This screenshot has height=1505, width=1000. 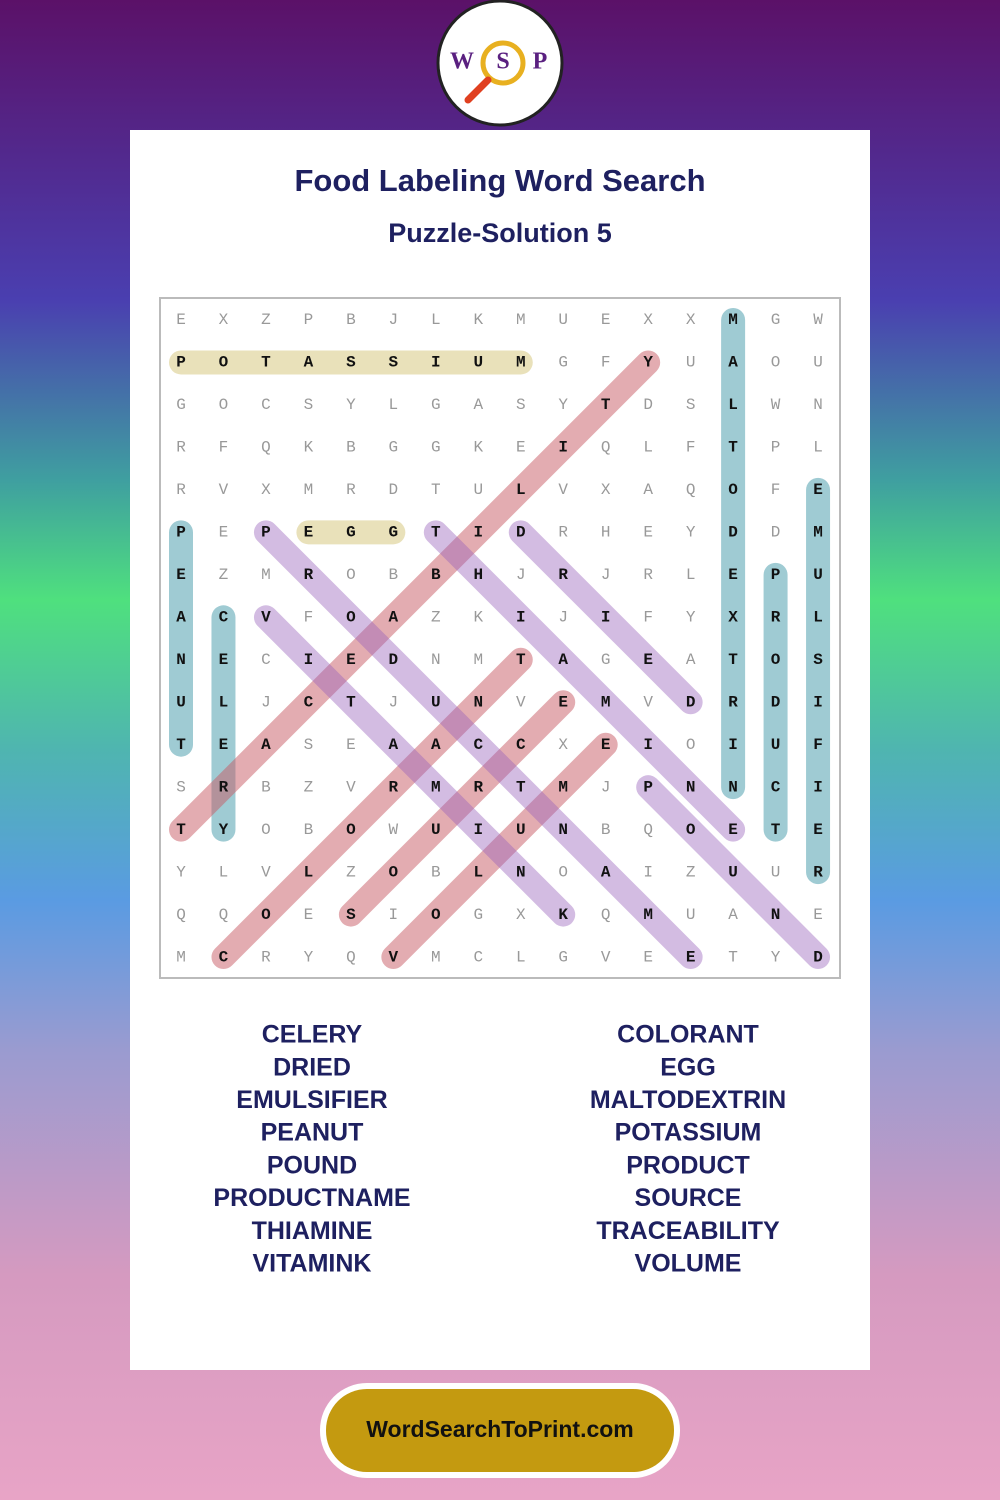 I want to click on word: SOURCE, so click(x=688, y=1198).